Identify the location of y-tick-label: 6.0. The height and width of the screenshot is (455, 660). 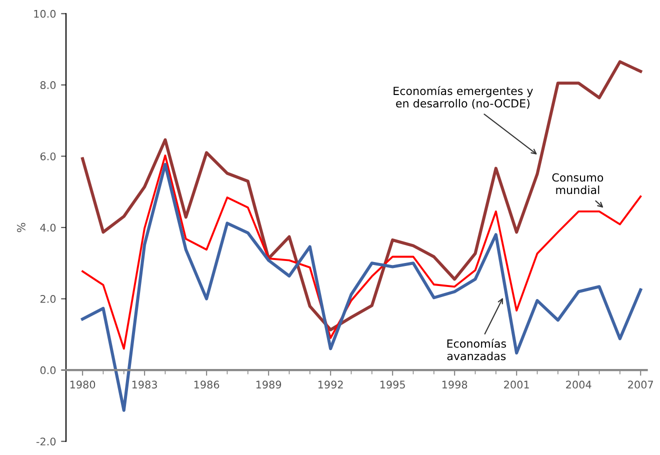
(48, 156).